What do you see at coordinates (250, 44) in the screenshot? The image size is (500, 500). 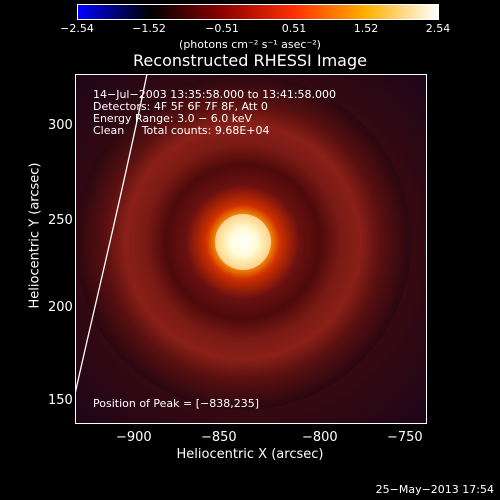 I see `colorbar-units: (photons cm⁻² s⁻¹ asec⁻²)` at bounding box center [250, 44].